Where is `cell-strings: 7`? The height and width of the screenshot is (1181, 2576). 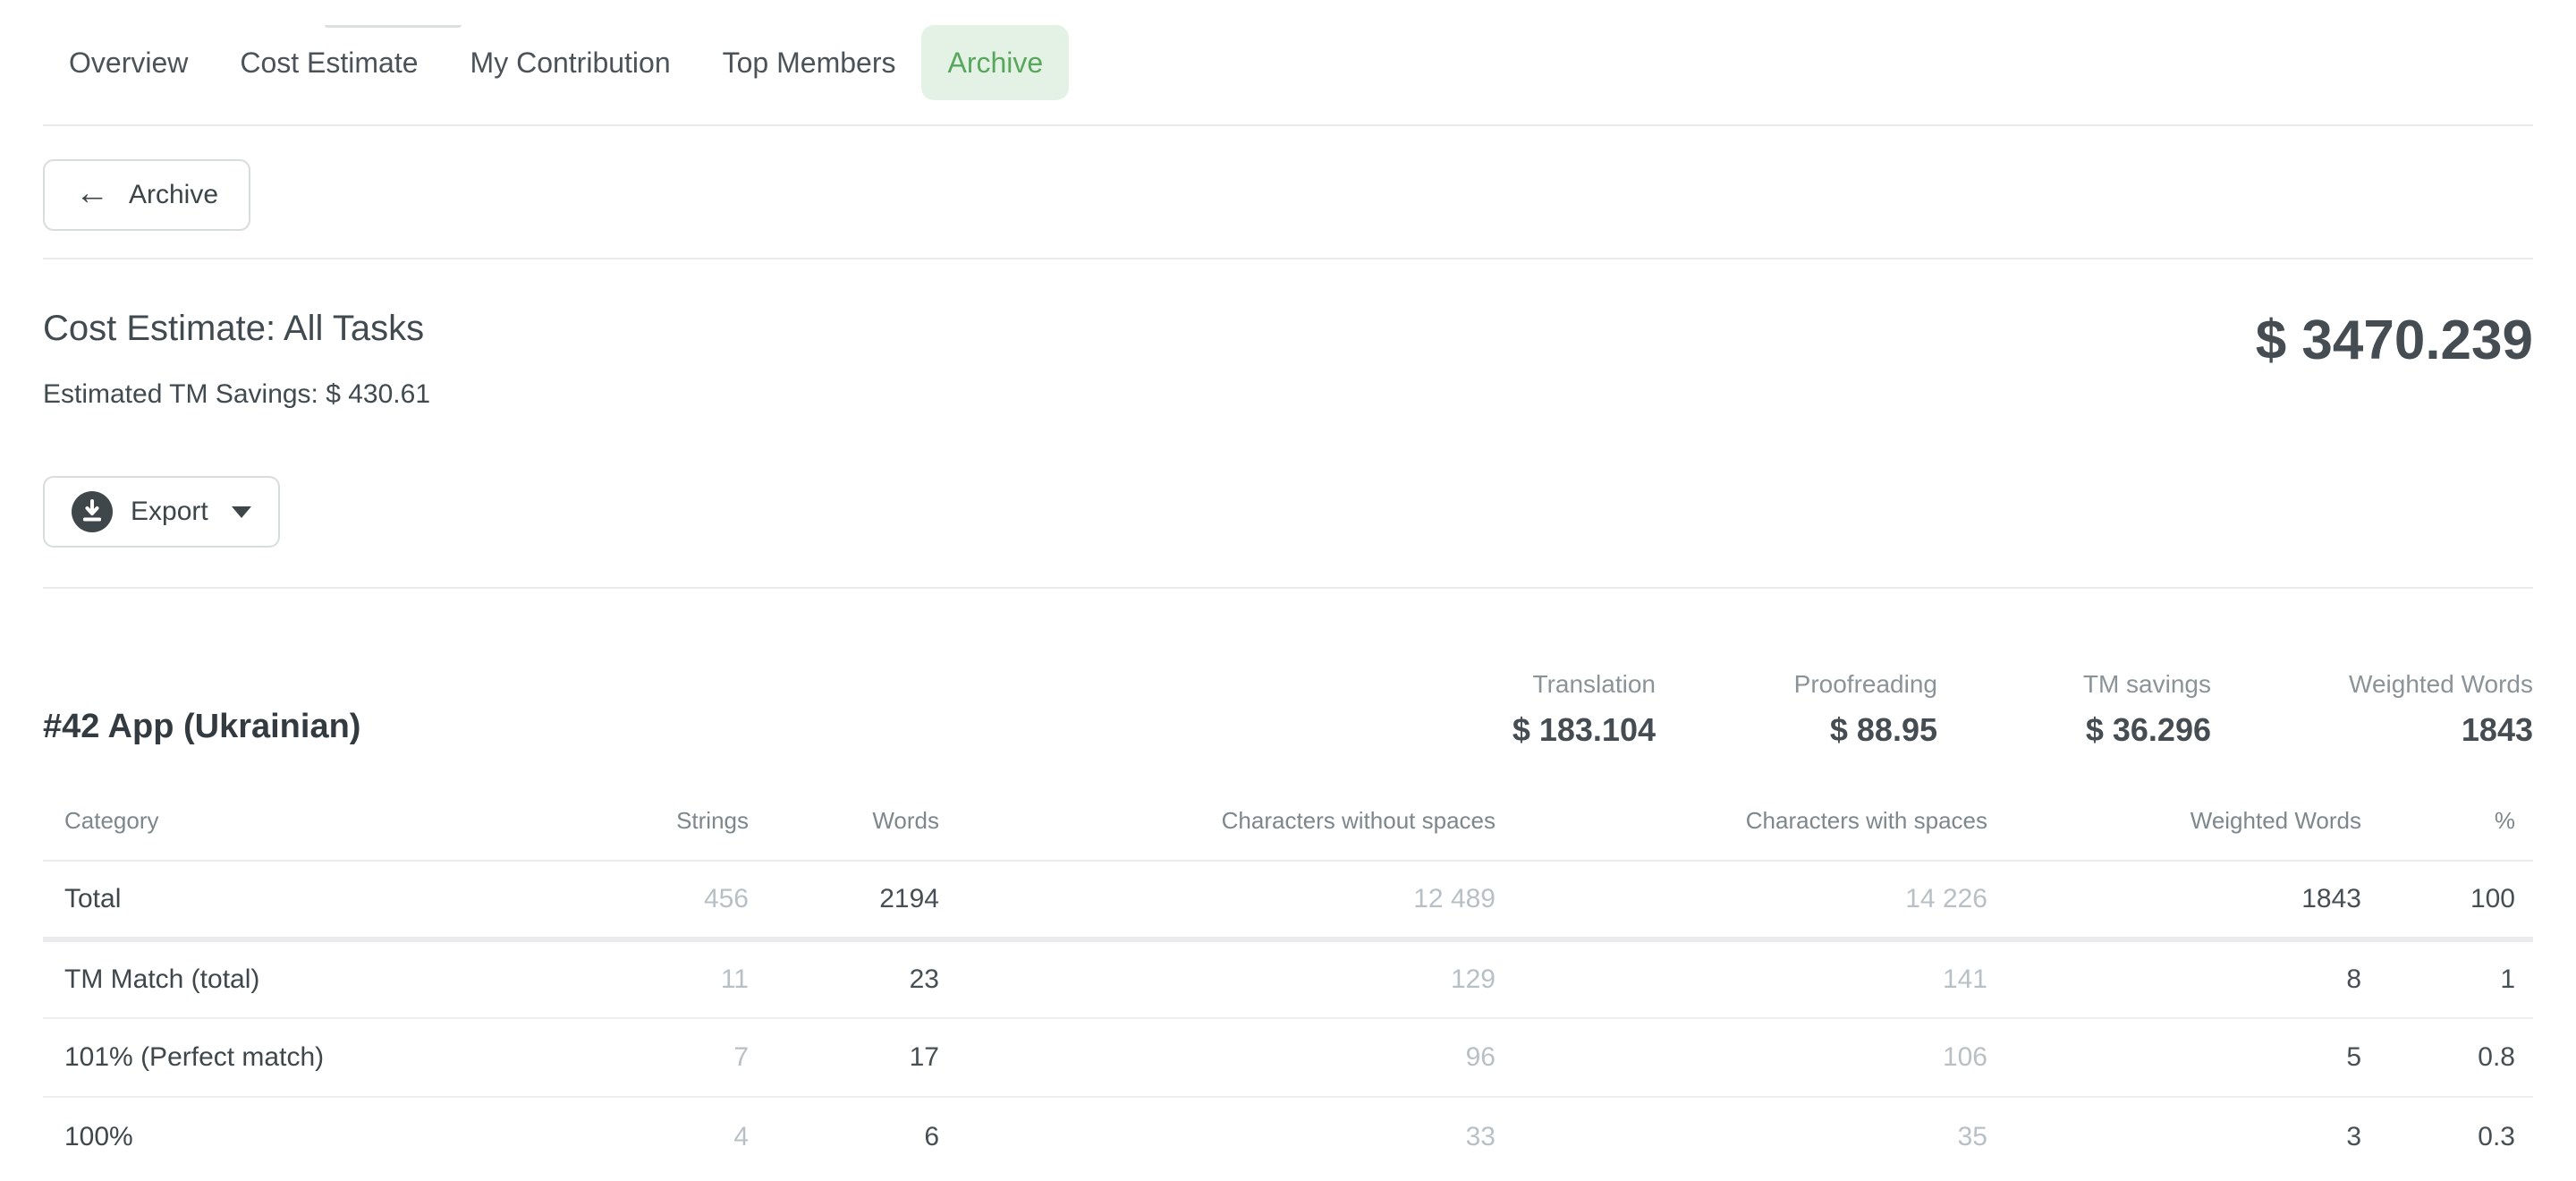 cell-strings: 7 is located at coordinates (741, 1057).